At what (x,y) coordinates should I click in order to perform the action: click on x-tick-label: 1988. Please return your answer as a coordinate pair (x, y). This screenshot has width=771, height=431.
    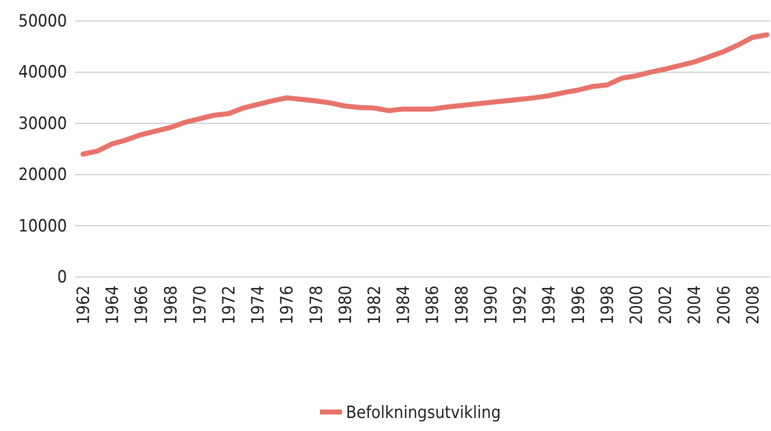
    Looking at the image, I should click on (462, 305).